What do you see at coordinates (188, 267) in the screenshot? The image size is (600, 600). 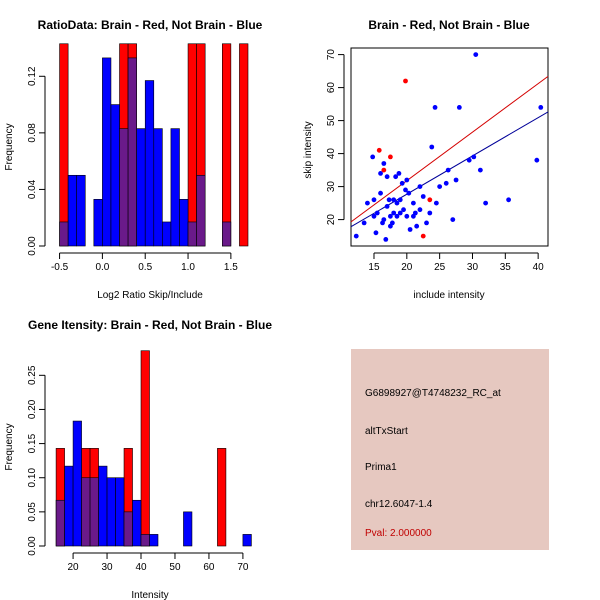 I see `ratio-histogram-x-tick-label: 1.0` at bounding box center [188, 267].